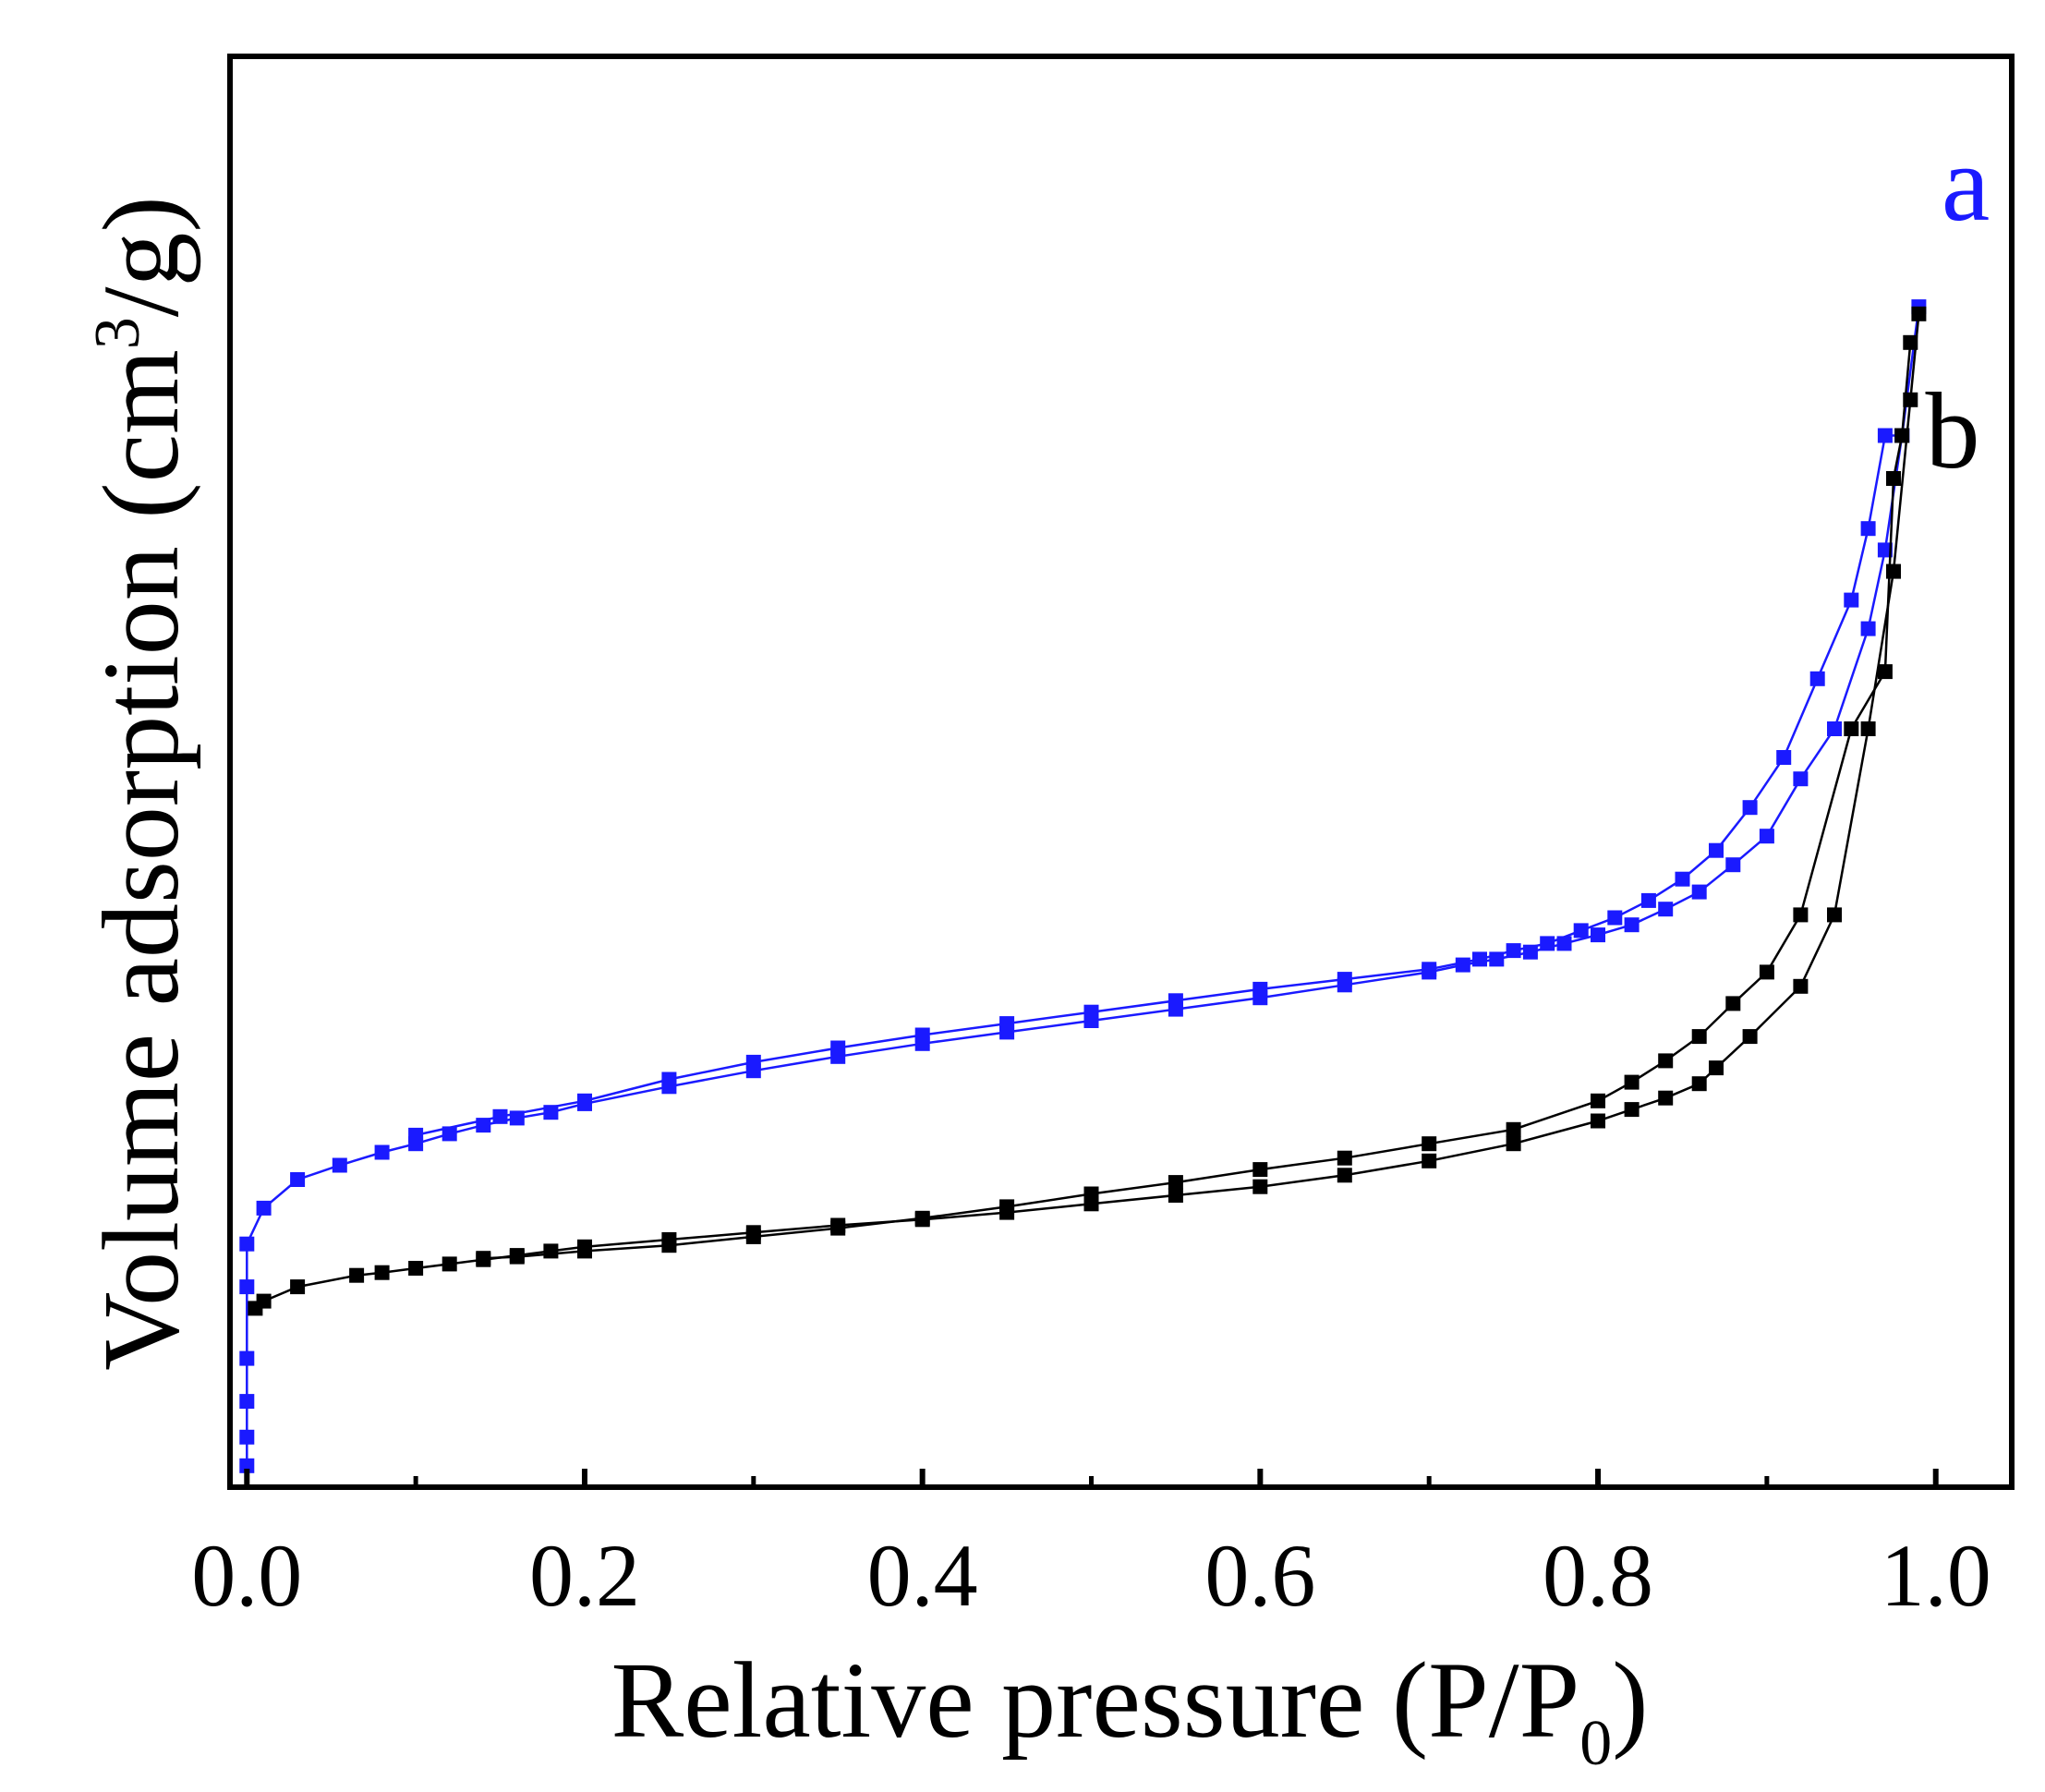  Describe the element at coordinates (1953, 431) in the screenshot. I see `series-b-label: b` at that location.